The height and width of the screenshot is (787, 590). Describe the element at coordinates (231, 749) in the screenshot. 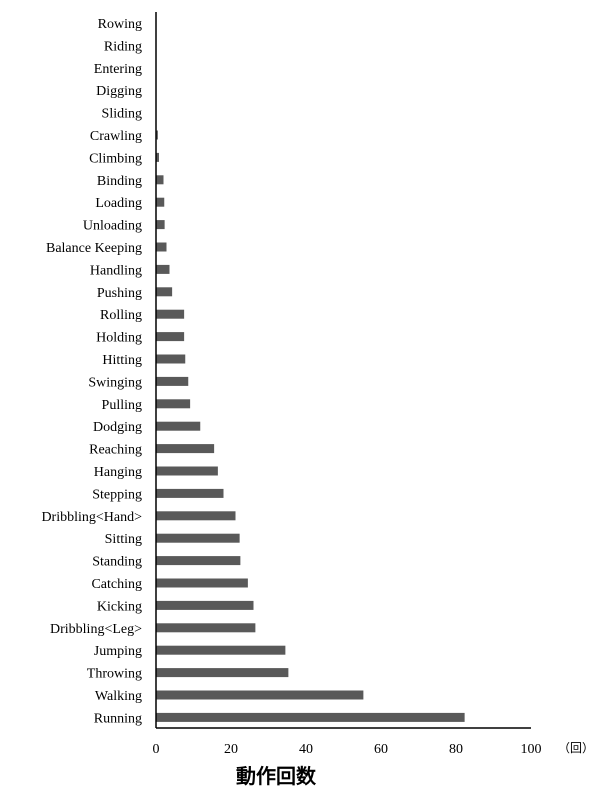

I see `x-tick-label-20: 20` at that location.